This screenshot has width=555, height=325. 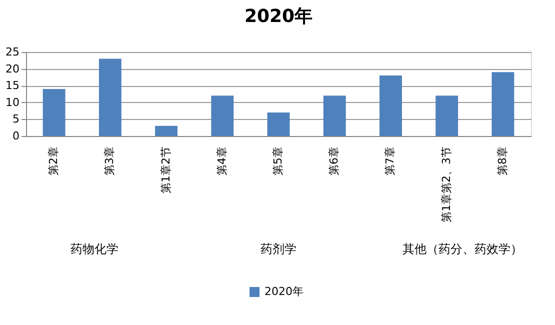 What do you see at coordinates (390, 161) in the screenshot?
I see `x-tick-label: 第7章` at bounding box center [390, 161].